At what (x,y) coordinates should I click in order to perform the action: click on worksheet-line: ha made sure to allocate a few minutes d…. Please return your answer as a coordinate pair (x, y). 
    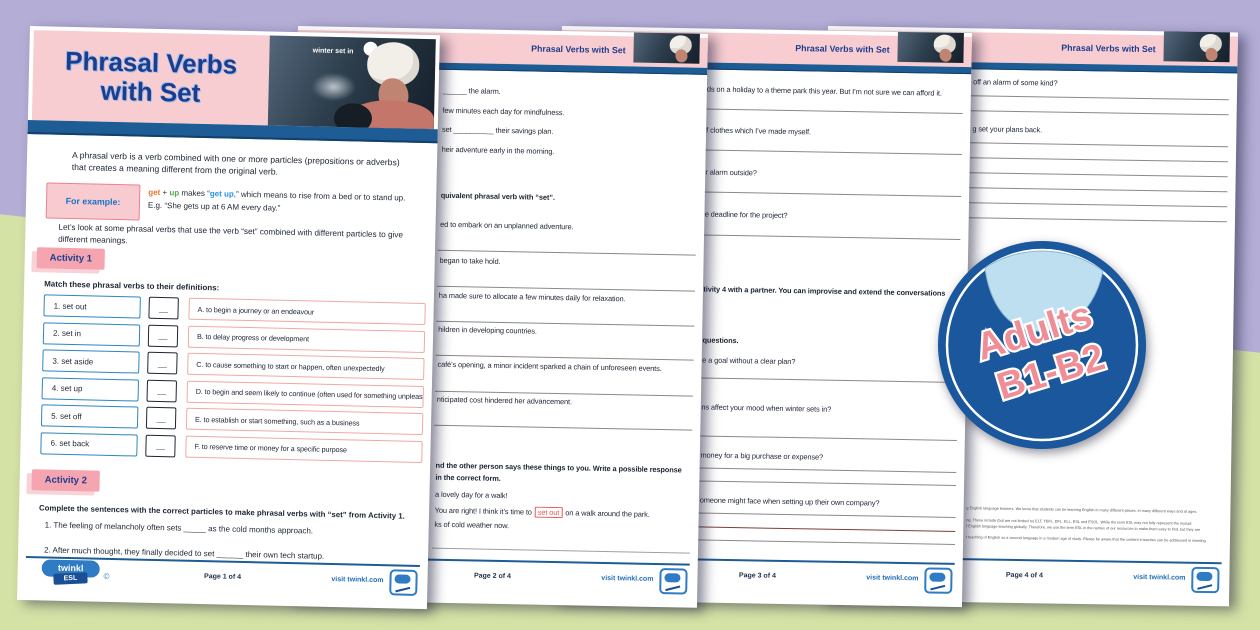
    Looking at the image, I should click on (532, 297).